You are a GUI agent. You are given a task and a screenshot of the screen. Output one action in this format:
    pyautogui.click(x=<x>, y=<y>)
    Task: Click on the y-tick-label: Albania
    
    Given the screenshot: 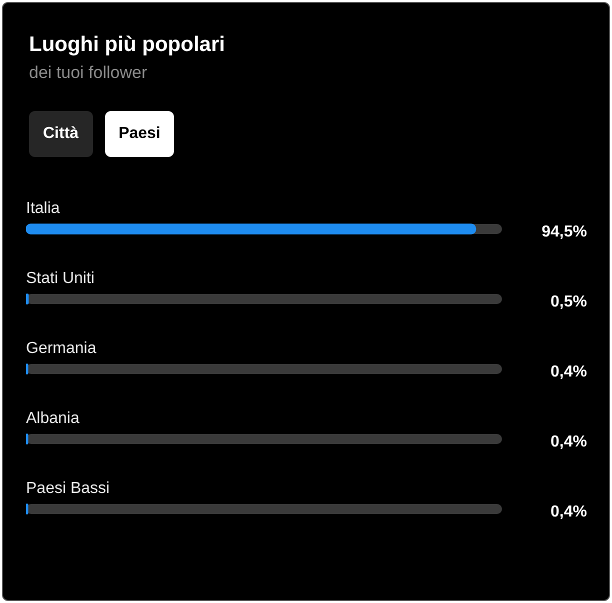 What is the action you would take?
    pyautogui.click(x=53, y=418)
    